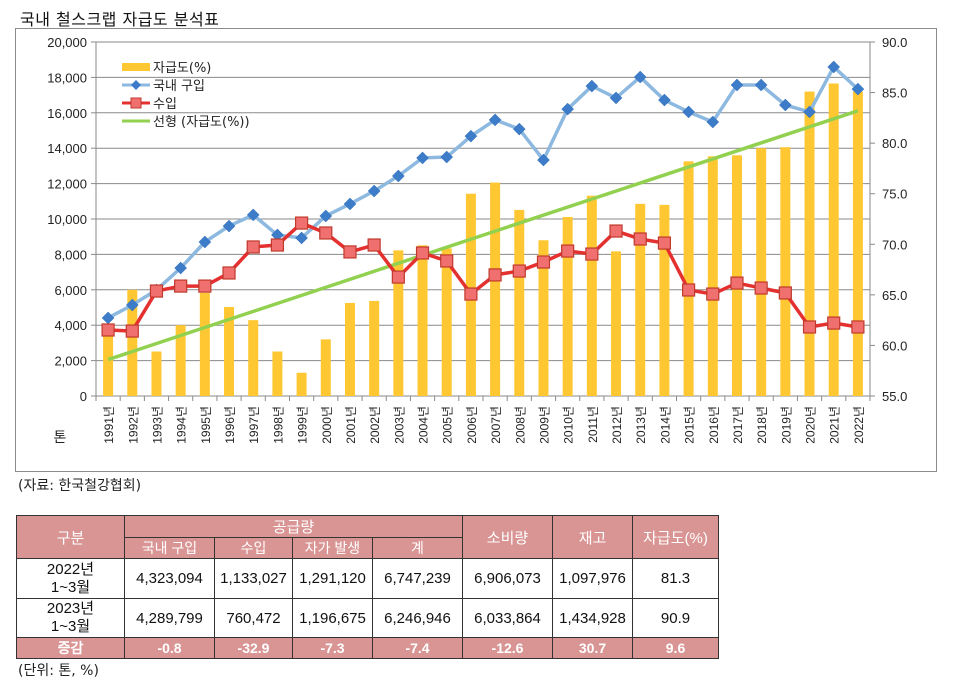 This screenshot has width=960, height=689. I want to click on bar-1999년, so click(301, 384).